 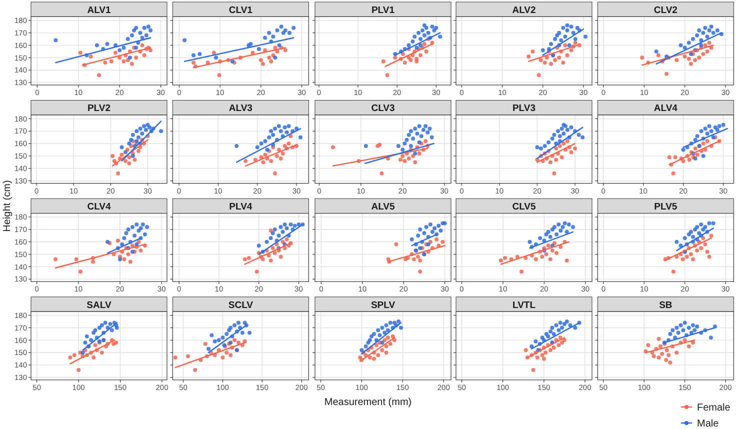 What do you see at coordinates (99, 108) in the screenshot?
I see `chart-title: PLV2` at bounding box center [99, 108].